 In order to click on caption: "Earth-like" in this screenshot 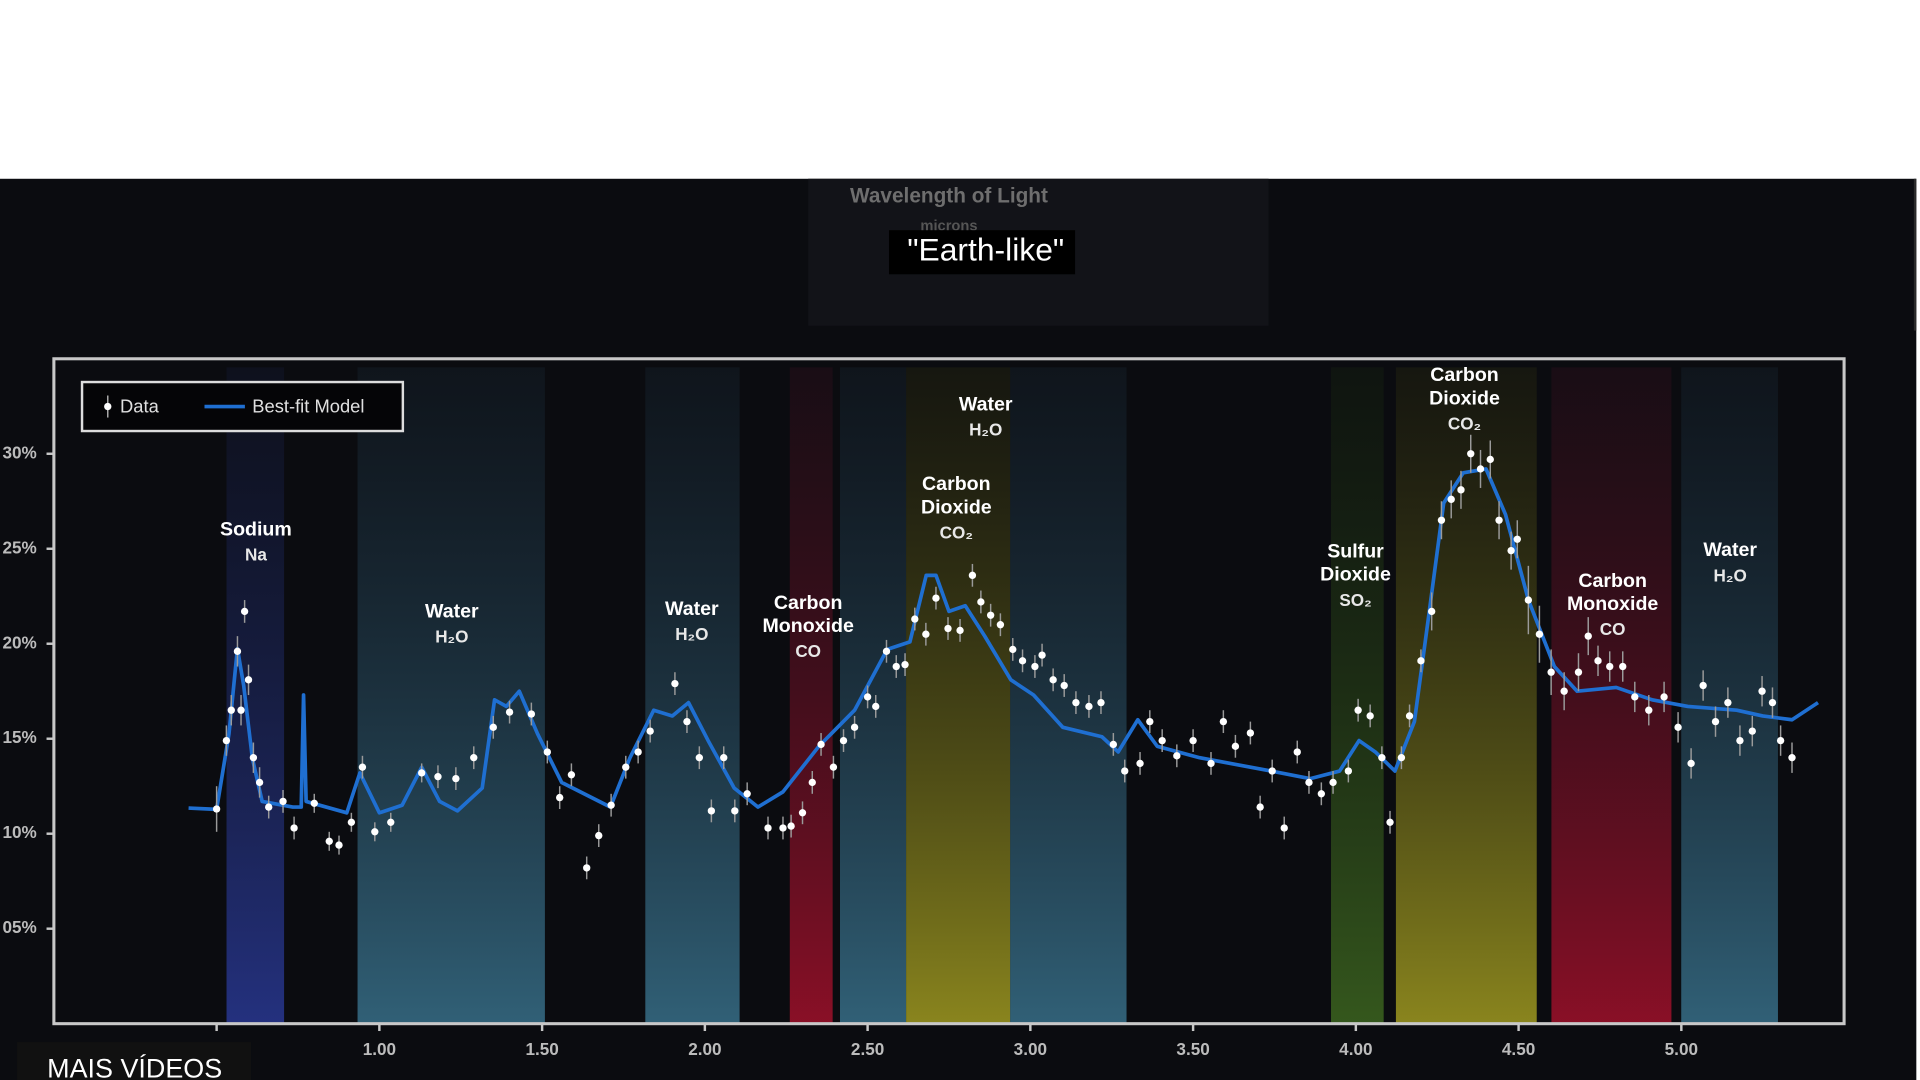, I will do `click(985, 250)`.